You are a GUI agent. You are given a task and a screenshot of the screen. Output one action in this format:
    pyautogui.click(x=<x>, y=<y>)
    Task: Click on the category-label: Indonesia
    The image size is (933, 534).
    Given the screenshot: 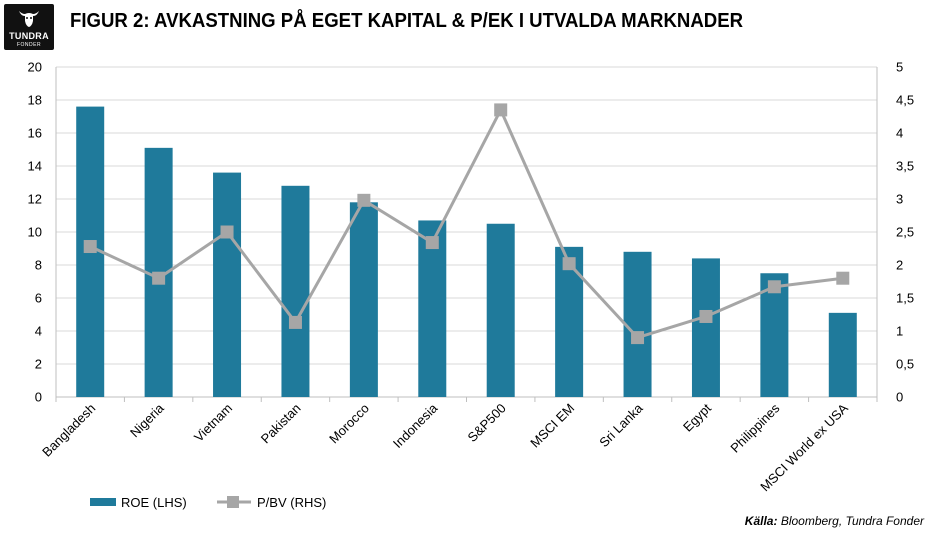 What is the action you would take?
    pyautogui.click(x=415, y=425)
    